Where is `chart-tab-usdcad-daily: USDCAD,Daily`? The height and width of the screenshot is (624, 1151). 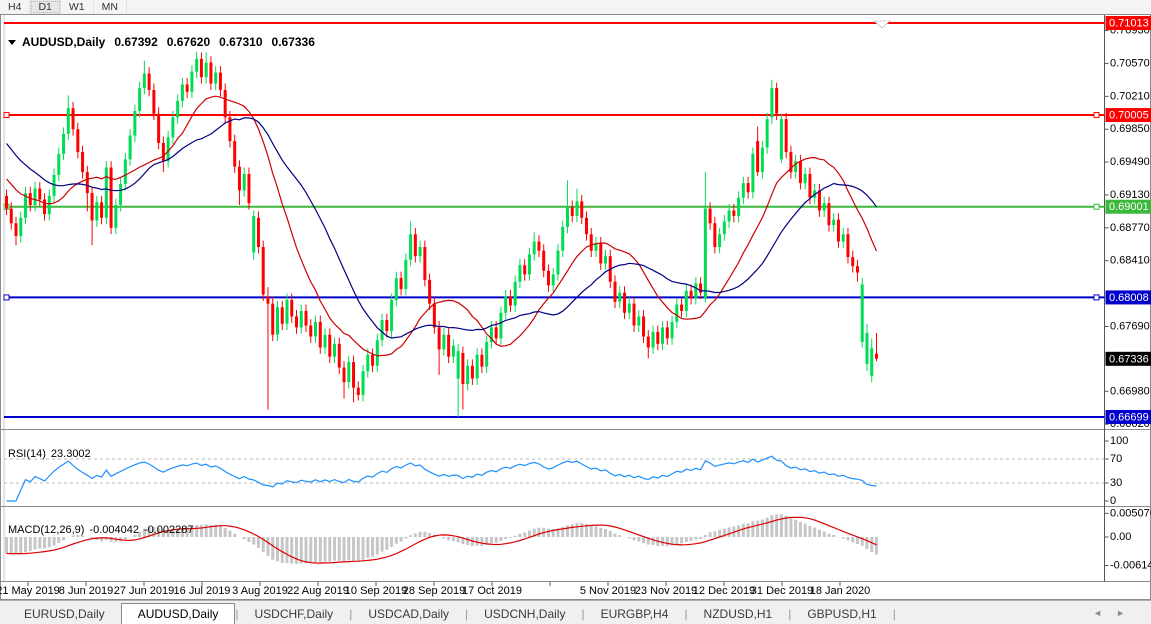 chart-tab-usdcad-daily: USDCAD,Daily is located at coordinates (408, 614).